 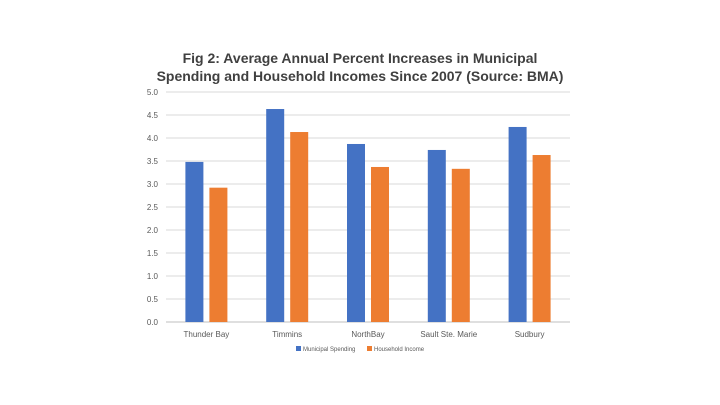 What do you see at coordinates (153, 299) in the screenshot?
I see `y-tick-label: 0.5` at bounding box center [153, 299].